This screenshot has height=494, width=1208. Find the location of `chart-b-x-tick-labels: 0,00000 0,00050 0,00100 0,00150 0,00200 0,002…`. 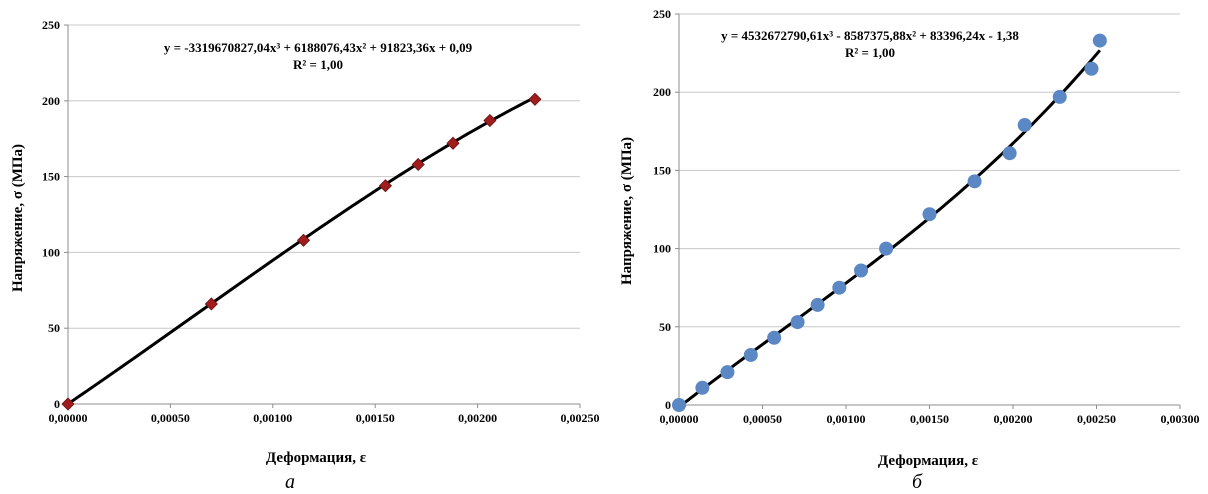

chart-b-x-tick-labels: 0,00000 0,00050 0,00100 0,00150 0,00200 0,002… is located at coordinates (930, 415).